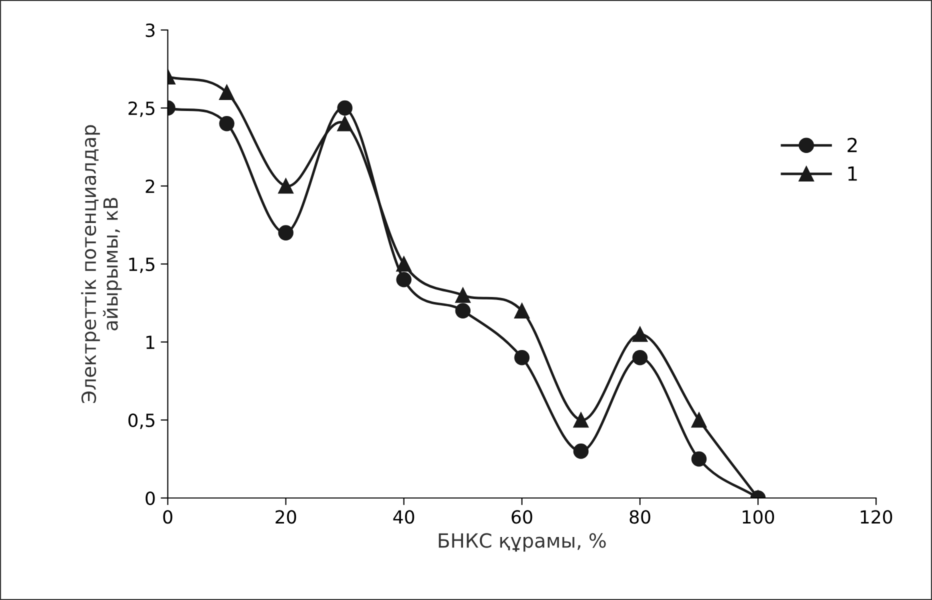  I want to click on x-tick-label: 20, so click(286, 517).